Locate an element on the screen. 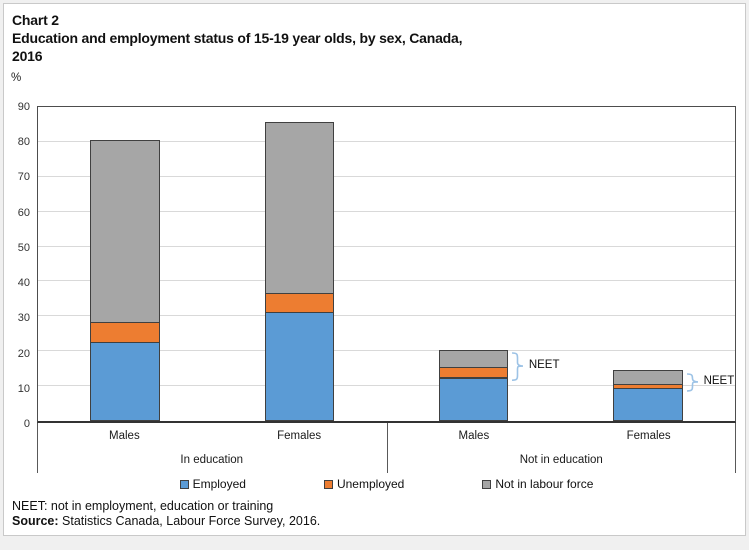  legend: Employed Unemployed Not in labour force is located at coordinates (386, 484).